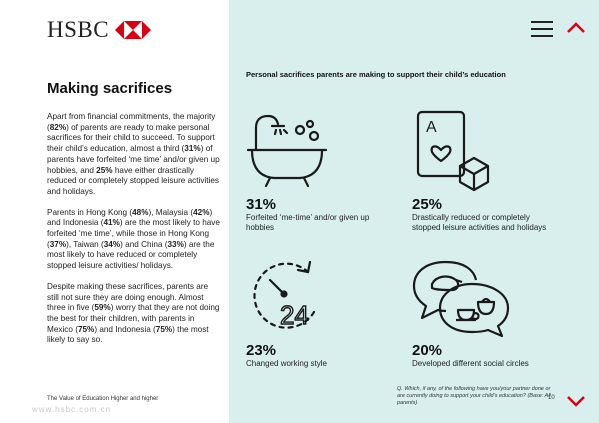 The width and height of the screenshot is (599, 423). What do you see at coordinates (287, 151) in the screenshot?
I see `bathtub-icon` at bounding box center [287, 151].